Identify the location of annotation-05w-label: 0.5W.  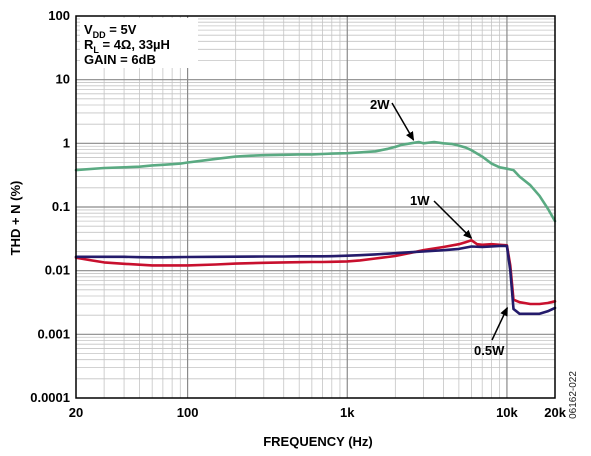
(489, 350).